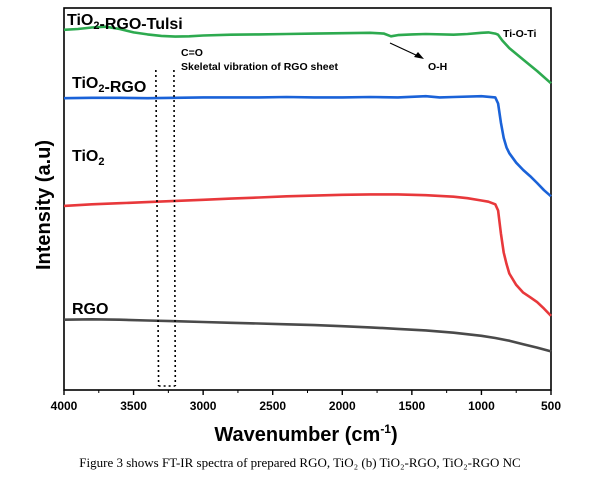 The image size is (594, 478). I want to click on peak-markers, so click(166, 228).